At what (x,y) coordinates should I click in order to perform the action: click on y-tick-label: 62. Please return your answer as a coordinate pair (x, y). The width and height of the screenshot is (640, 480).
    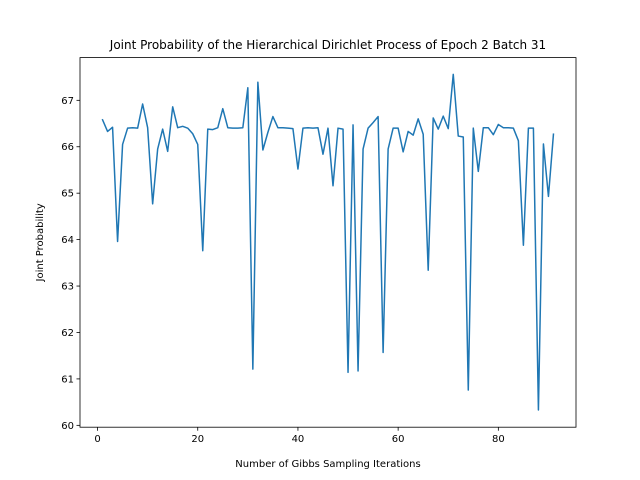
    Looking at the image, I should click on (67, 333).